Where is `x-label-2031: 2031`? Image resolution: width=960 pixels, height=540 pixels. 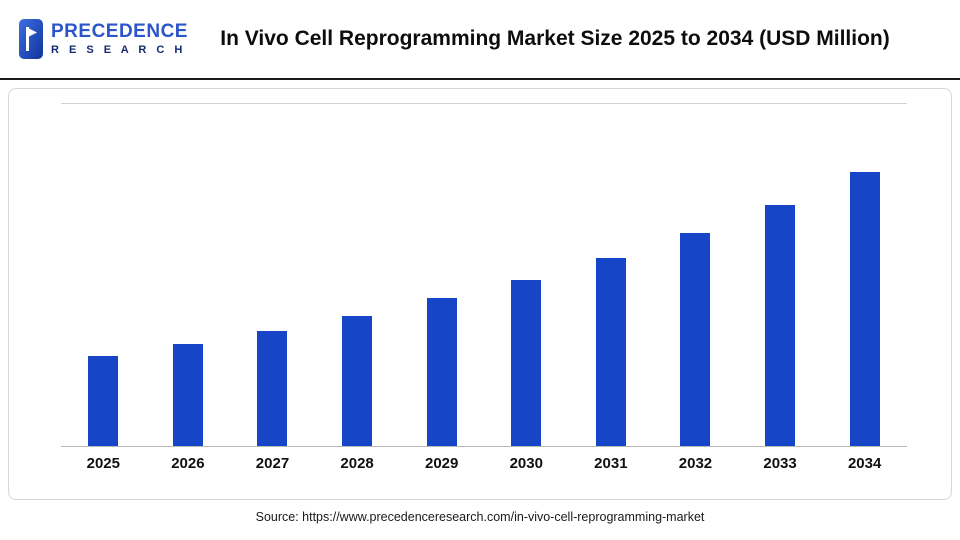 x-label-2031: 2031 is located at coordinates (611, 463).